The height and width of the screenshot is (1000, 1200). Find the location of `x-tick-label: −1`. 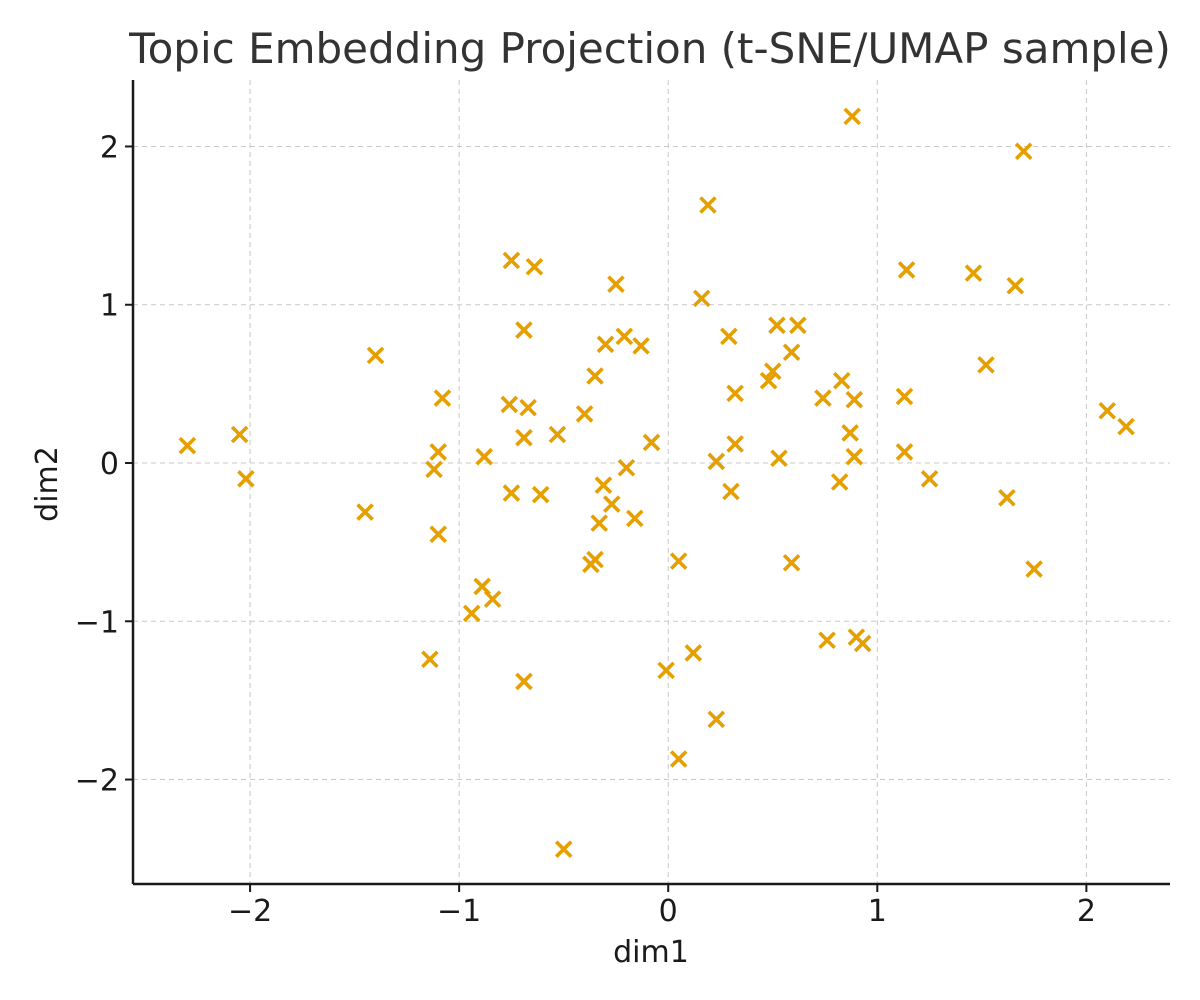

x-tick-label: −1 is located at coordinates (459, 911).